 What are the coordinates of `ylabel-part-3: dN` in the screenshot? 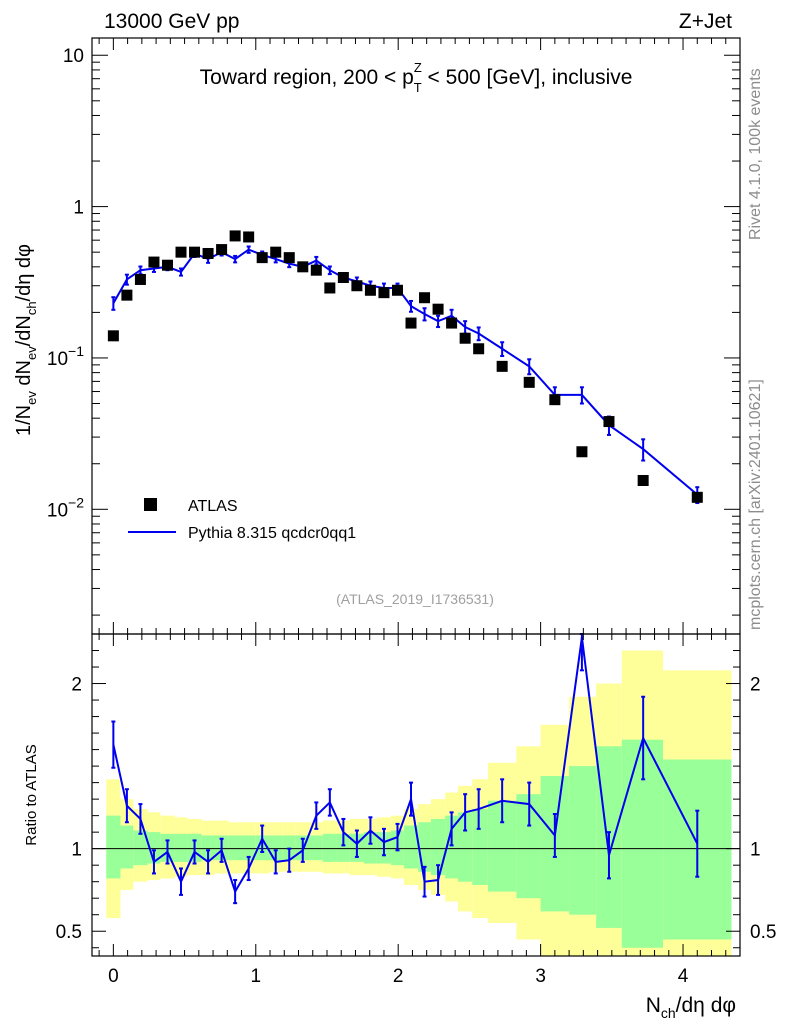 It's located at (24, 375).